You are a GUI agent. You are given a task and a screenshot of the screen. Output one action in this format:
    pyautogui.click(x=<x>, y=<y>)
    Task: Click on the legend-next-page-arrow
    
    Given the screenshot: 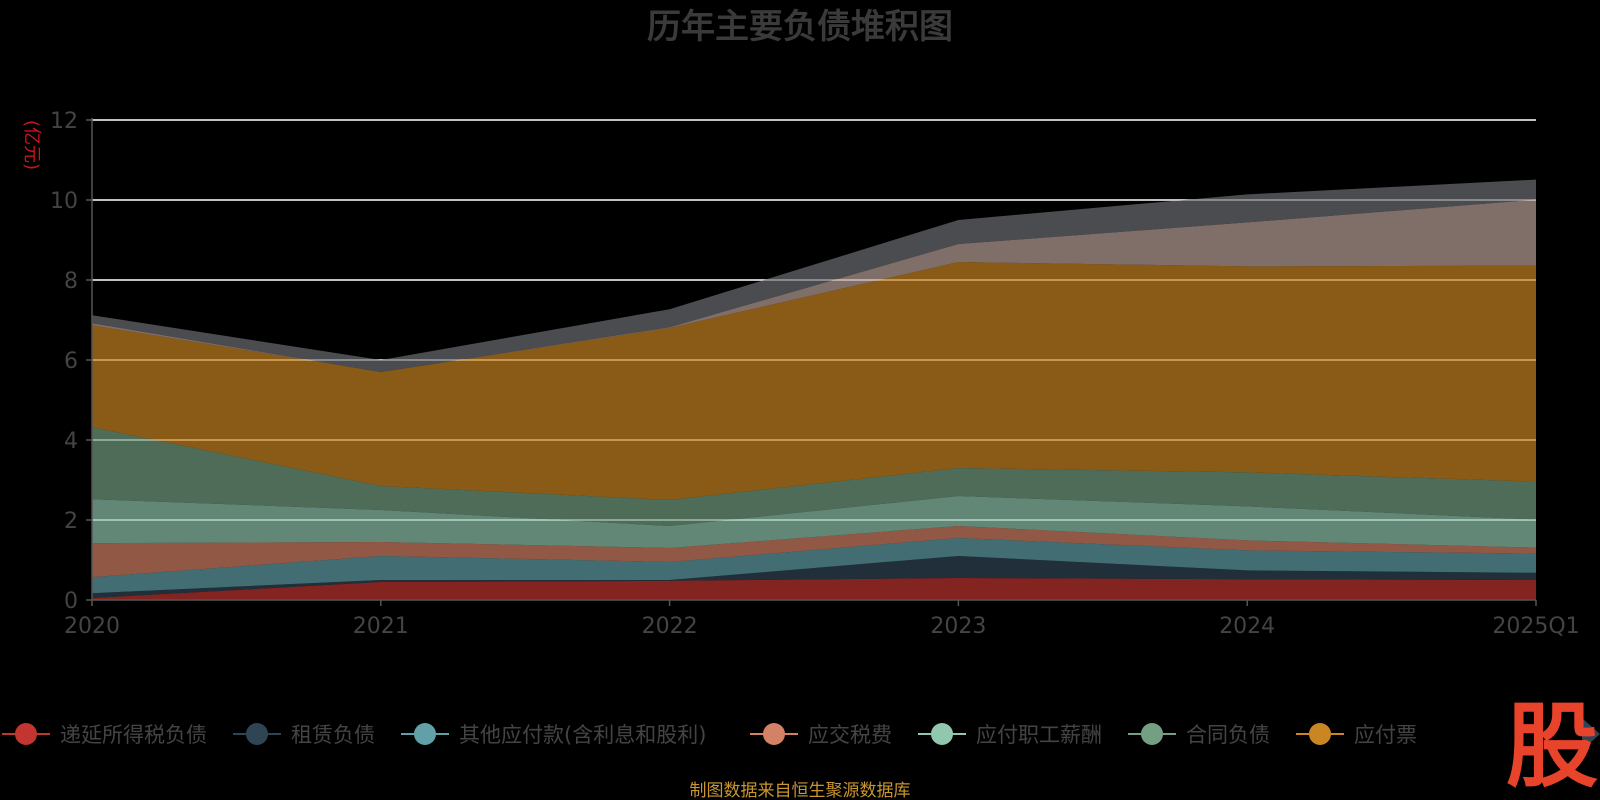 What is the action you would take?
    pyautogui.click(x=1591, y=734)
    